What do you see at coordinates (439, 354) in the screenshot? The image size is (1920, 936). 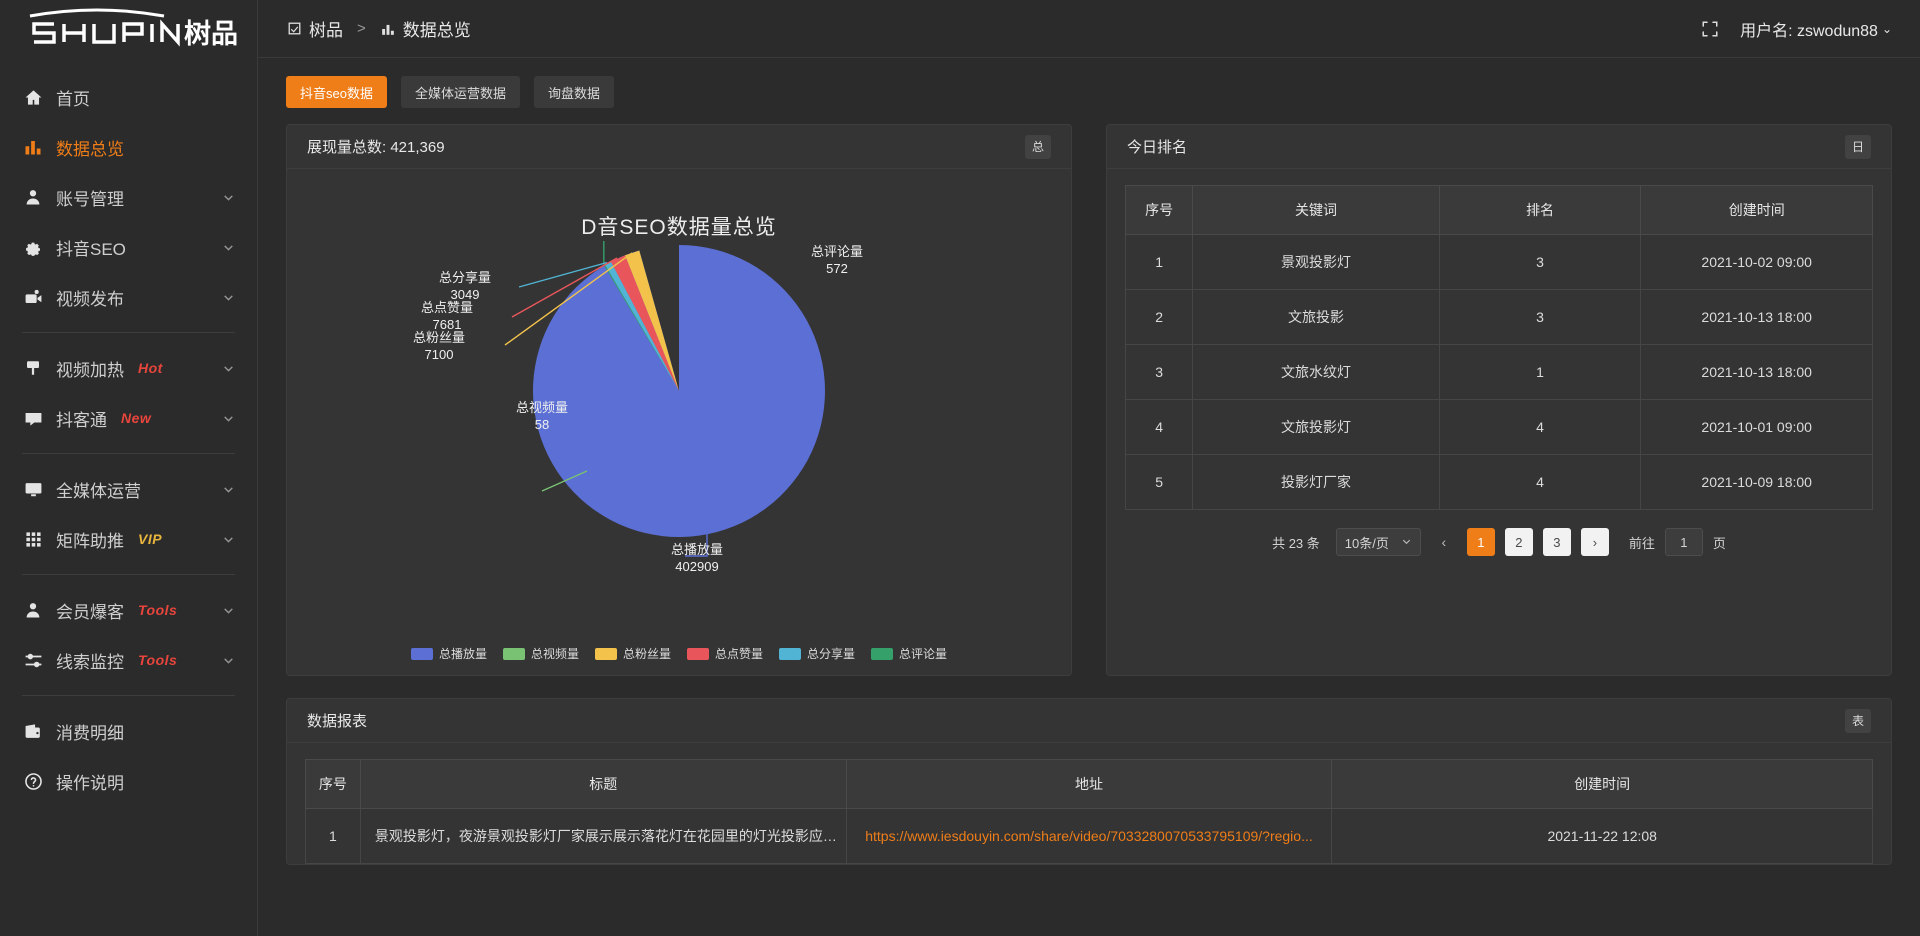 I see `pie-label-value: 7100` at bounding box center [439, 354].